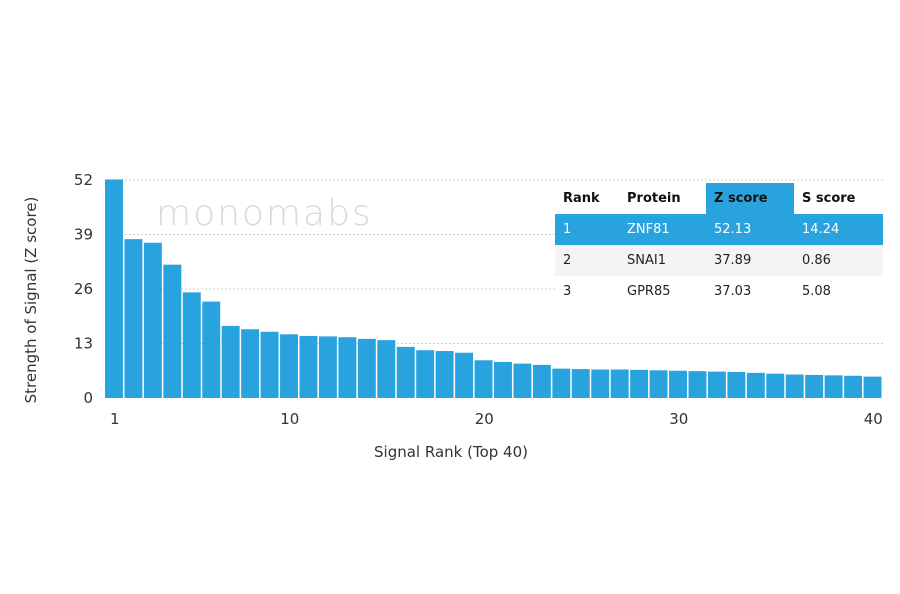  I want to click on table-row: 2 SNAI1 37.89 0.86, so click(719, 260).